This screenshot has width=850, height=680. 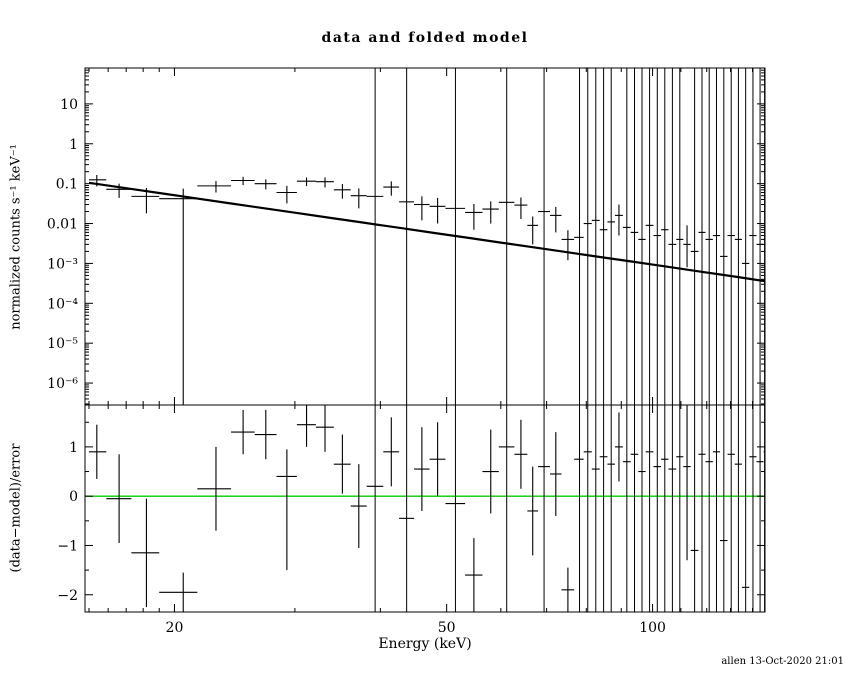 I want to click on y-tick-label: −1, so click(x=67, y=546).